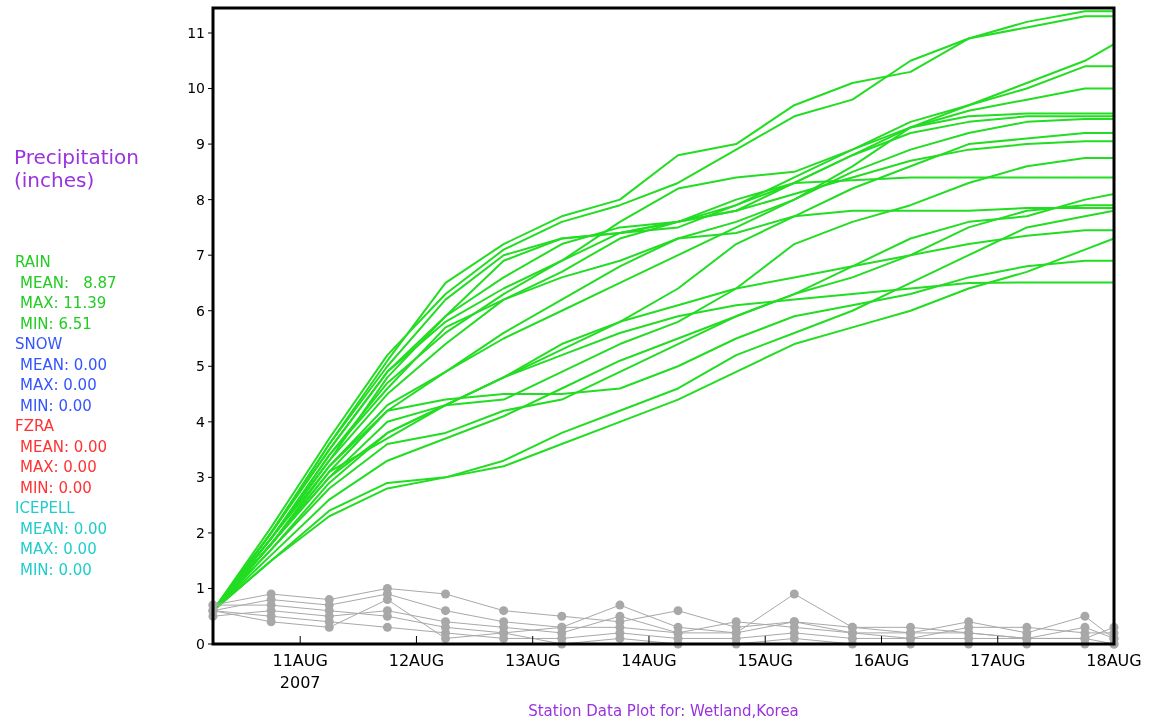 The width and height of the screenshot is (1151, 722). I want to click on text: RAIN, so click(33, 262).